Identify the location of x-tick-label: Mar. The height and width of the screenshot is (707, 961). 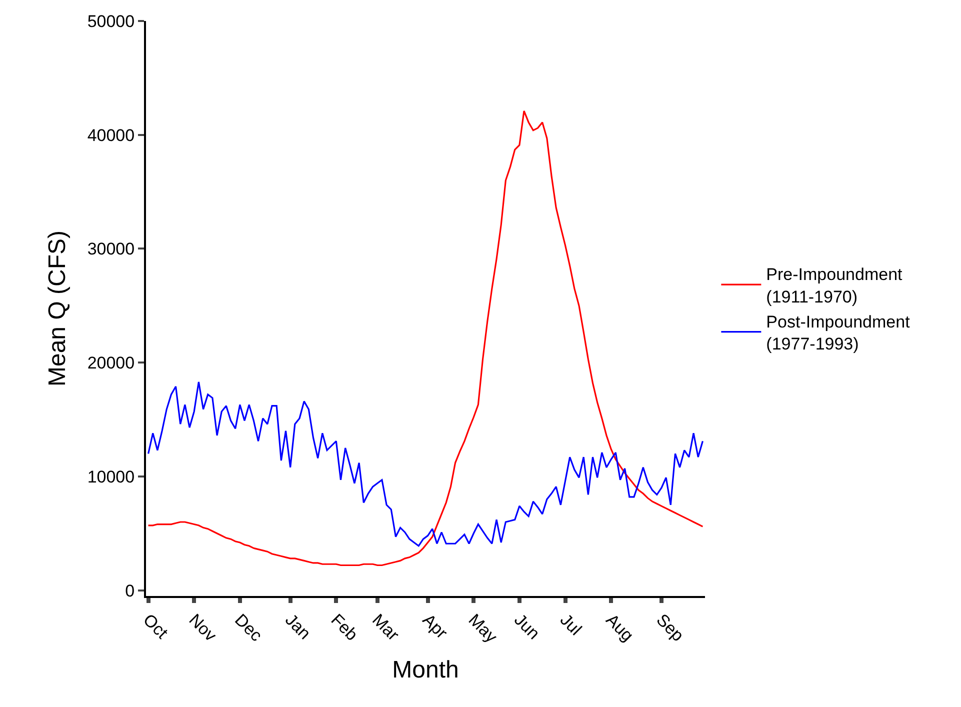
(385, 627).